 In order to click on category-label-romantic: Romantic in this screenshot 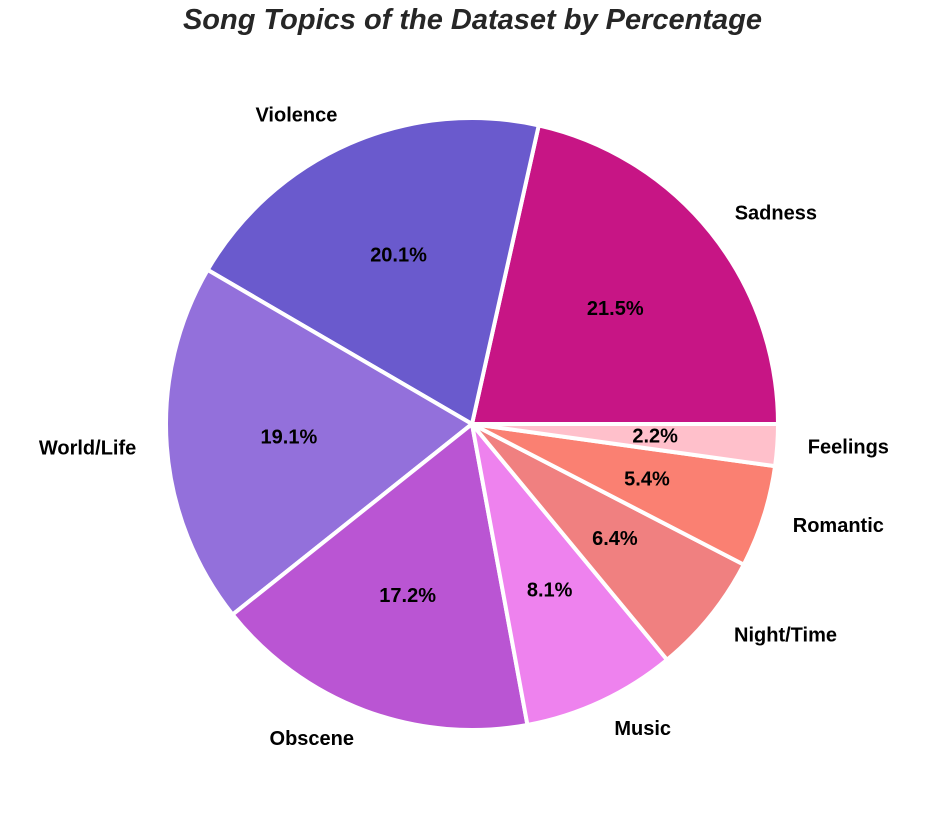, I will do `click(838, 526)`.